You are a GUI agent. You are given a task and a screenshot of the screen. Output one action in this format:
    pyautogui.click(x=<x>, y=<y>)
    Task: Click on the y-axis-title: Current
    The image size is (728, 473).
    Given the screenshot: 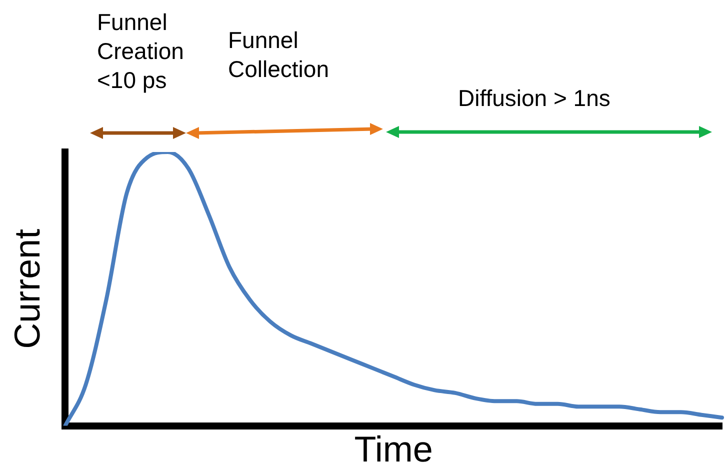 What is the action you would take?
    pyautogui.click(x=27, y=288)
    